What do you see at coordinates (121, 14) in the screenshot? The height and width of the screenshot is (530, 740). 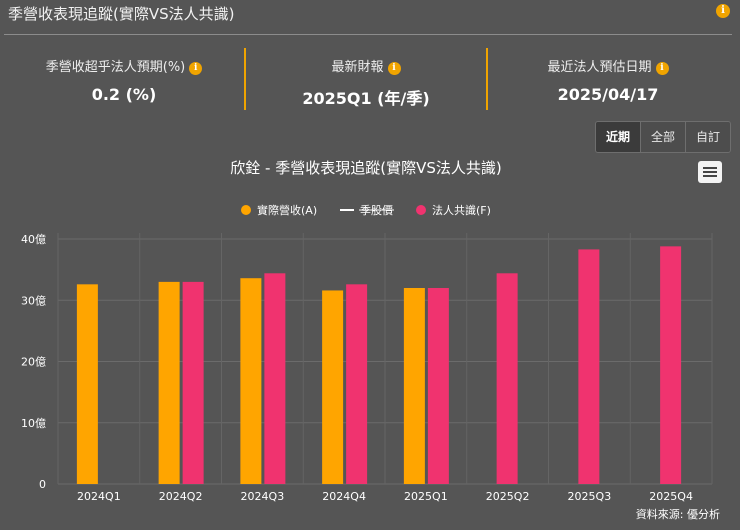 I see `page-title: 季營收表現追蹤(實際VS法人共識)` at bounding box center [121, 14].